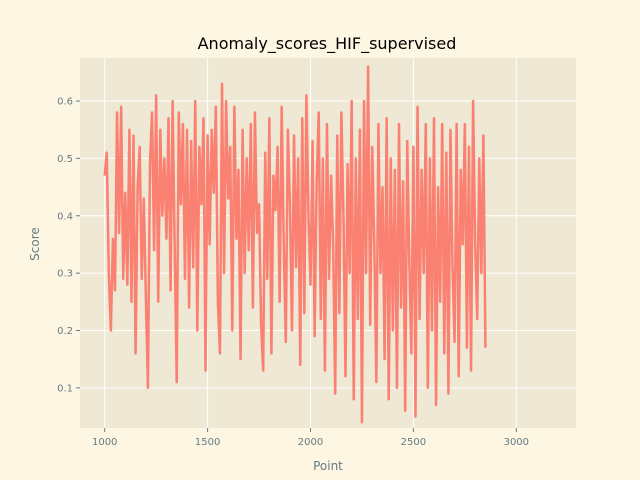  Describe the element at coordinates (207, 442) in the screenshot. I see `x-tick-label: 1500` at that location.